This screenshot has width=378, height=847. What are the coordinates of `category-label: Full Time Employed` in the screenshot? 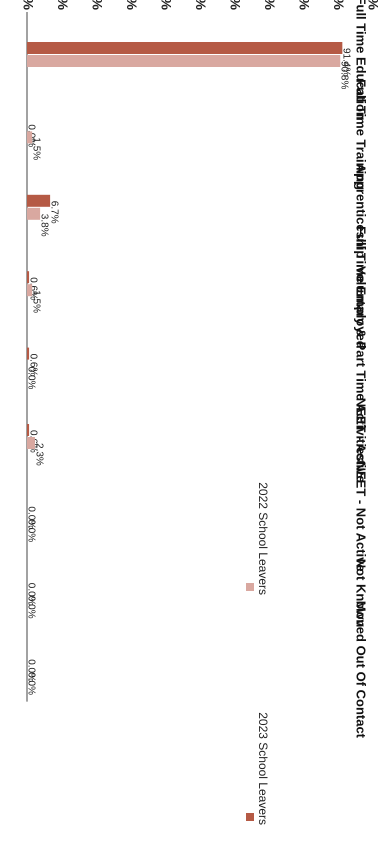 It's located at (361, 287).